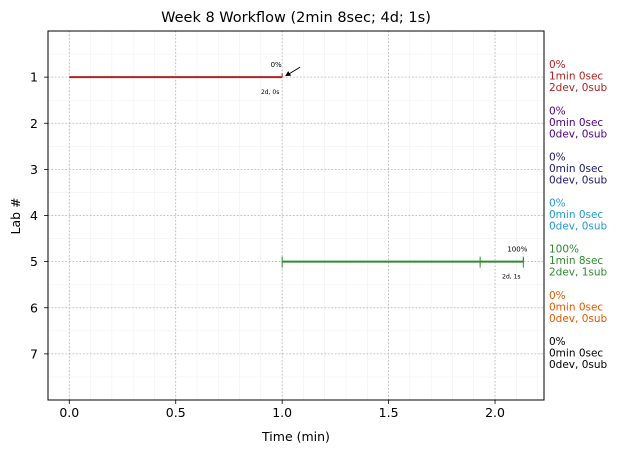 The image size is (620, 453). What do you see at coordinates (296, 18) in the screenshot?
I see `chart-title: Week 8 Workflow (2min 8sec; 4d; 1s)` at bounding box center [296, 18].